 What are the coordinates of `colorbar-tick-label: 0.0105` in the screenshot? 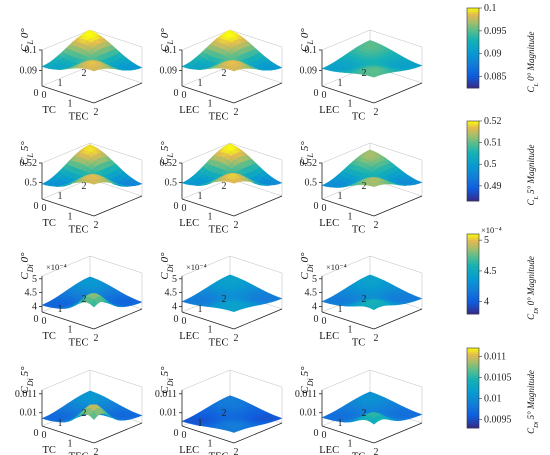 It's located at (498, 377).